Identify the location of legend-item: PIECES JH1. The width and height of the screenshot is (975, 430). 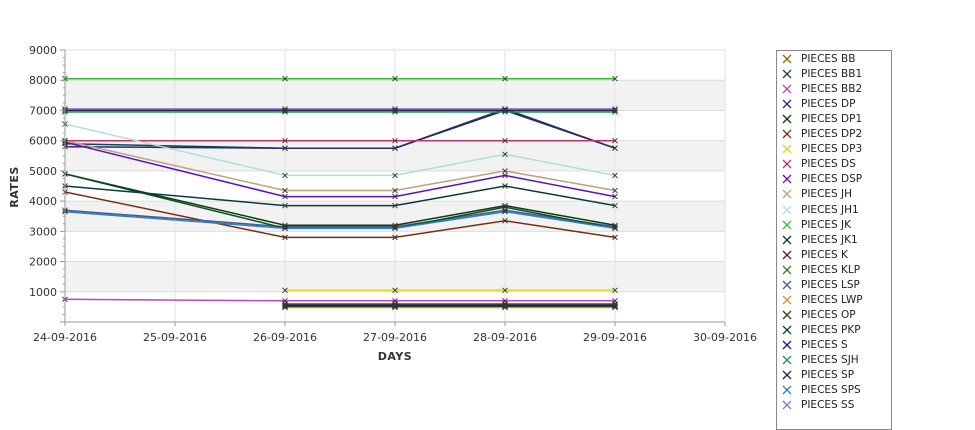
(834, 210).